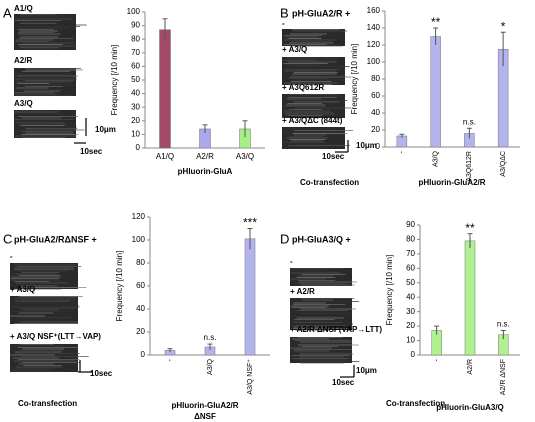 The image size is (535, 422). What do you see at coordinates (333, 156) in the screenshot?
I see `scale-label: 10sec` at bounding box center [333, 156].